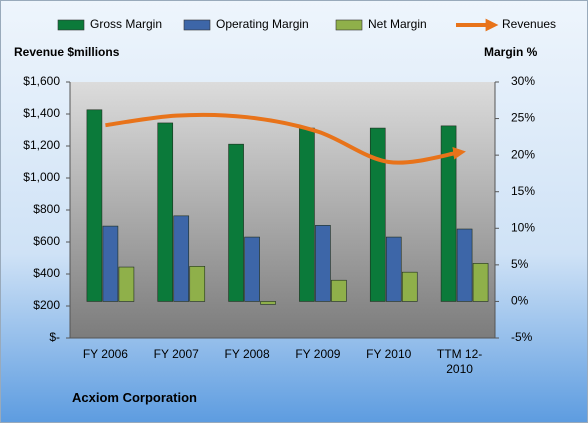 The image size is (588, 423). What do you see at coordinates (523, 118) in the screenshot?
I see `y2-tick-label: 25%` at bounding box center [523, 118].